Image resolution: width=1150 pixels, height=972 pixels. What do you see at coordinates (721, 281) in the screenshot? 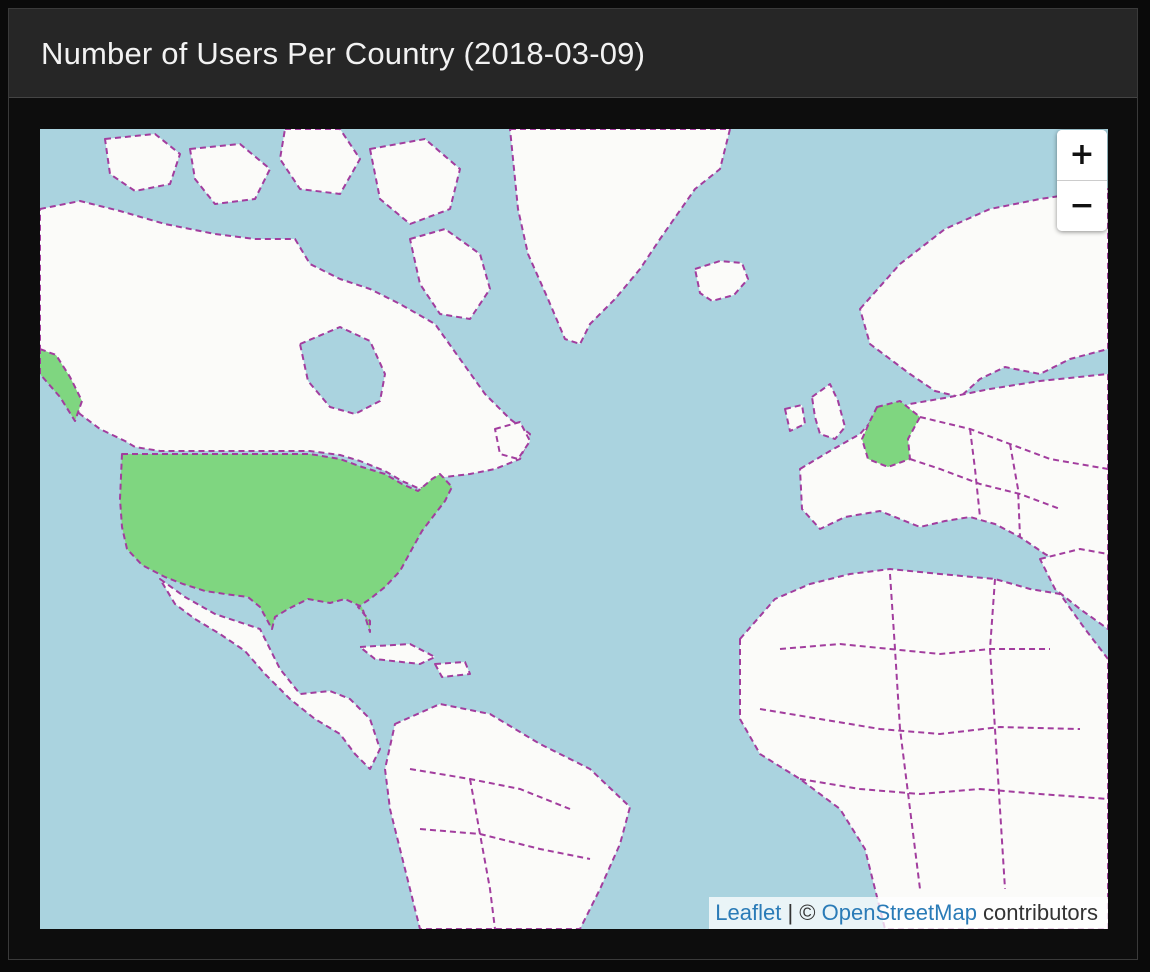
I see `land-iceland` at bounding box center [721, 281].